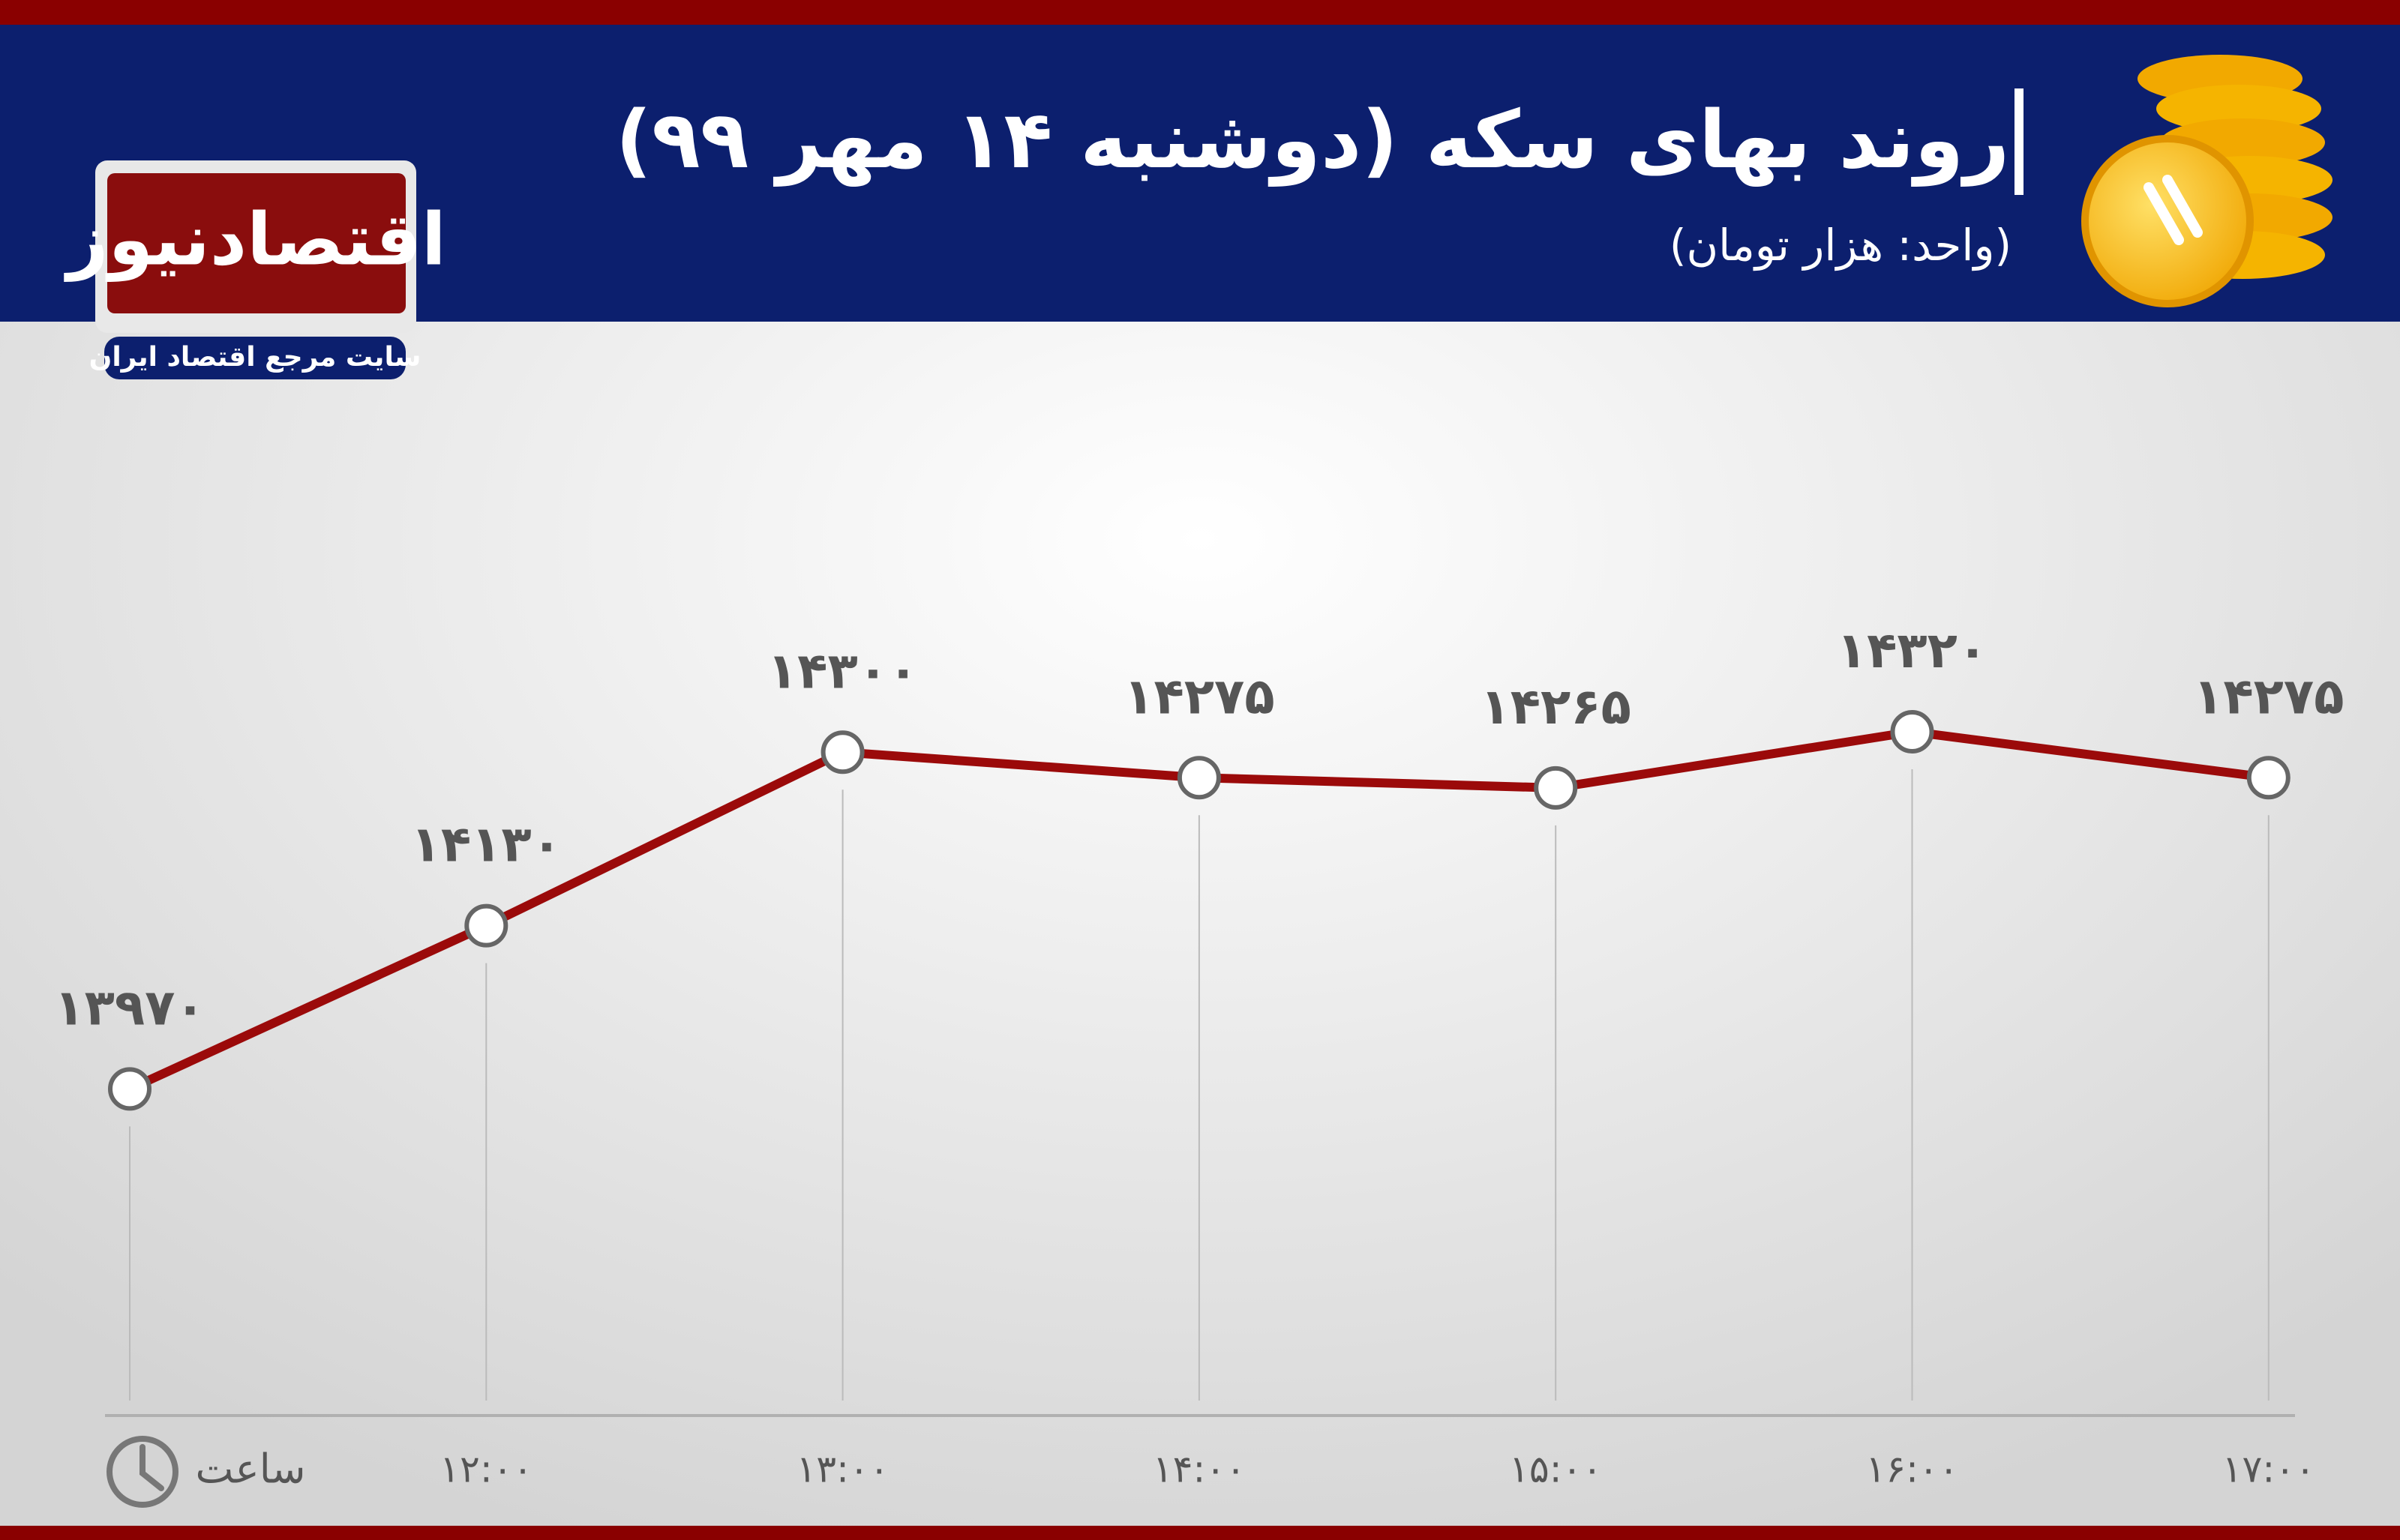 The width and height of the screenshot is (2400, 1540). What do you see at coordinates (1555, 707) in the screenshot?
I see `value-label: ۱۴۲۶۵` at bounding box center [1555, 707].